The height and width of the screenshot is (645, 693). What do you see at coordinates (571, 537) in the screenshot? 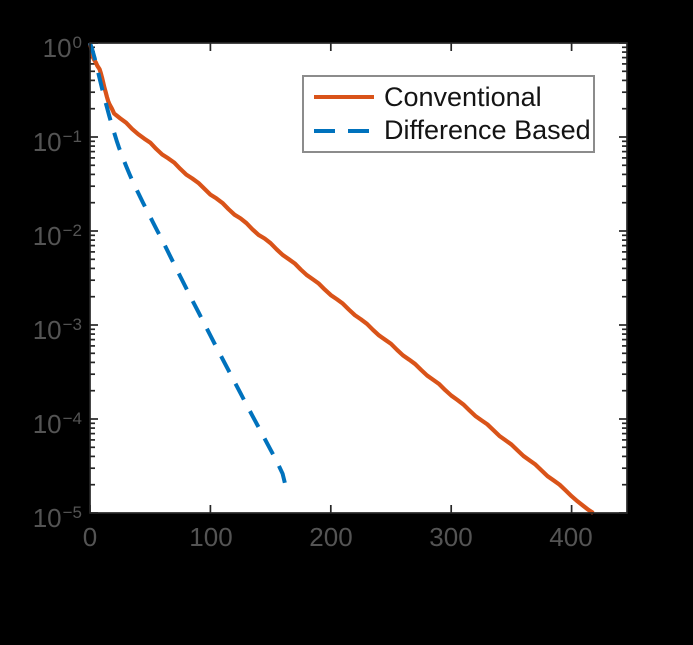
I see `x-tick-label: 400` at bounding box center [571, 537].